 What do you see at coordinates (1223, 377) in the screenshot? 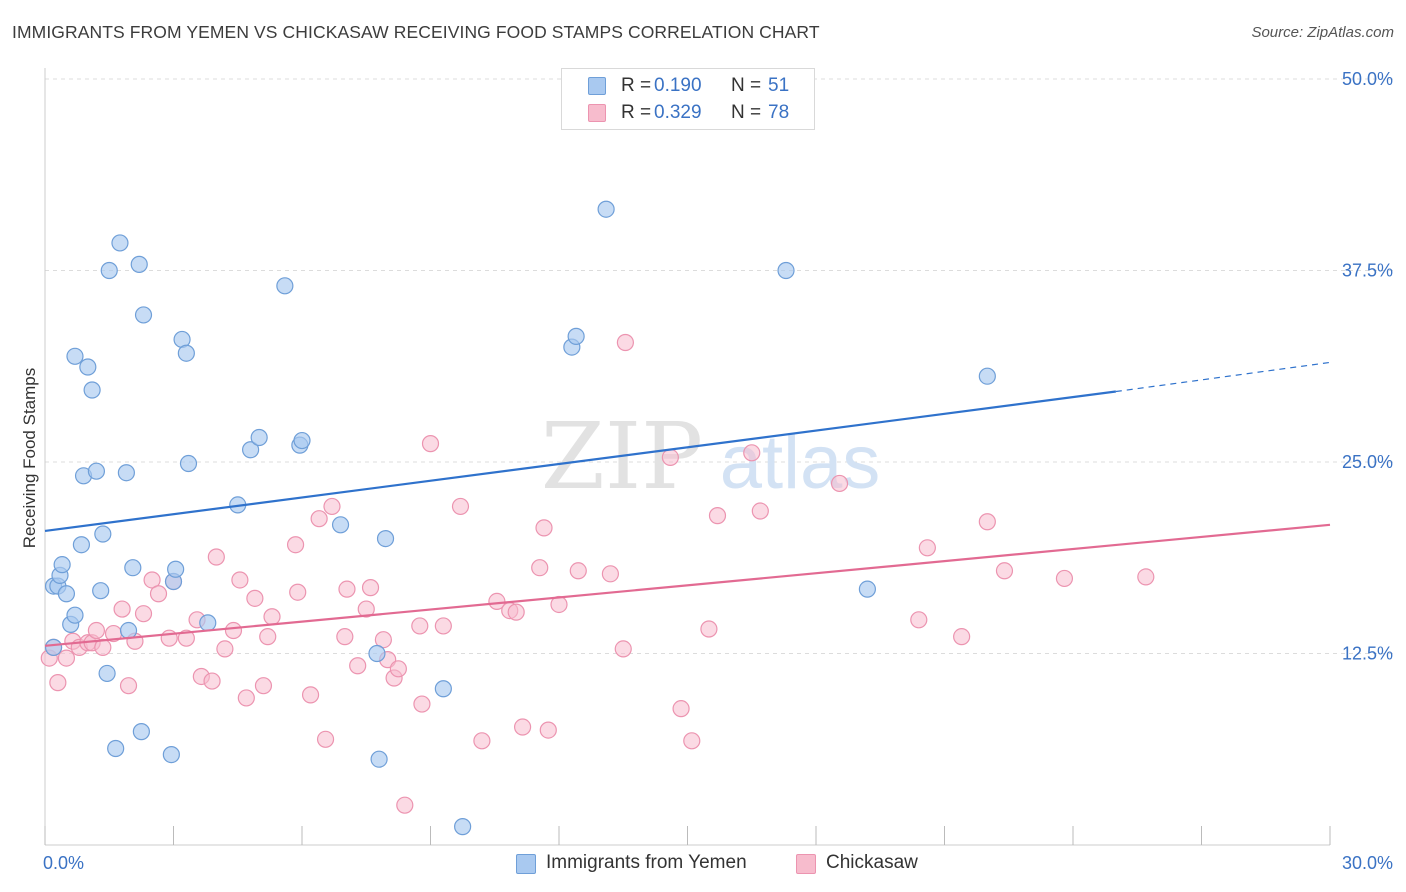
I see `yemen-trend-extension` at bounding box center [1223, 377].